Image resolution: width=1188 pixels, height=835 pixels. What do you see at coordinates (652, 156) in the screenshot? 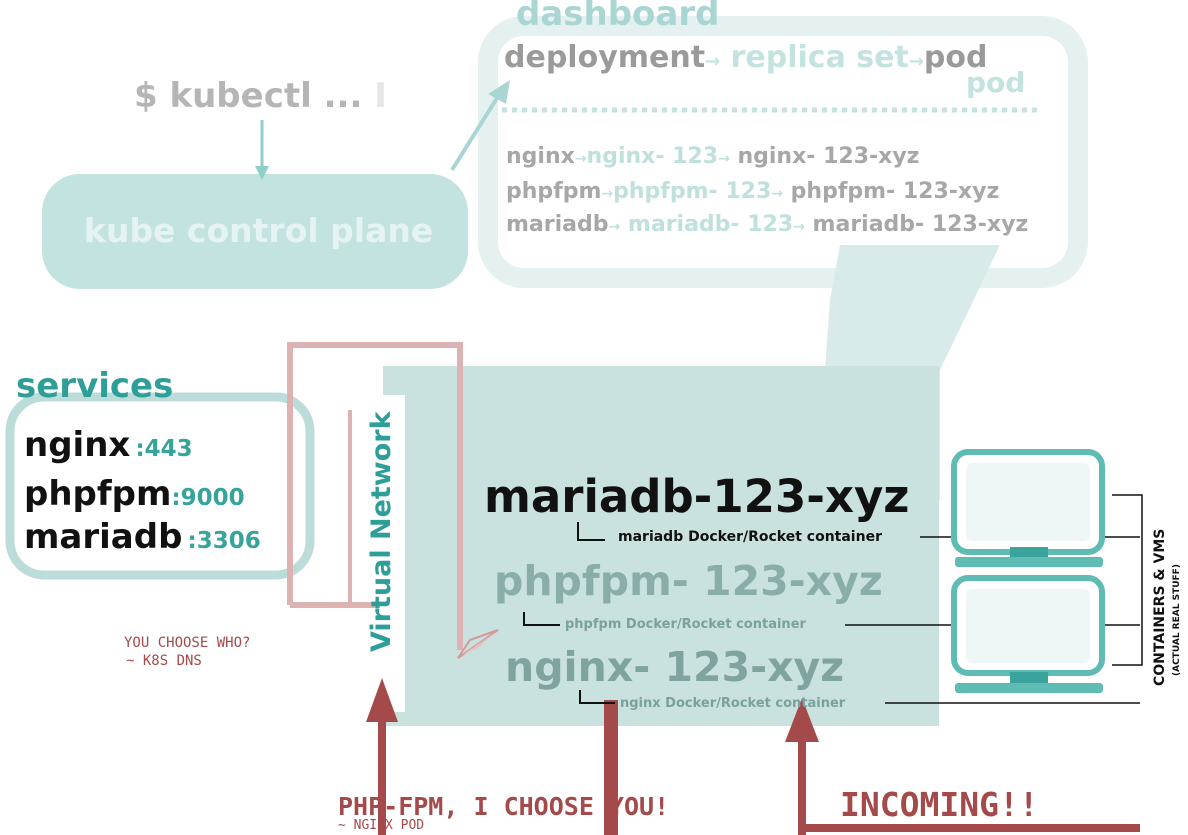
I see `row-replica-set: nginx- 123` at bounding box center [652, 156].